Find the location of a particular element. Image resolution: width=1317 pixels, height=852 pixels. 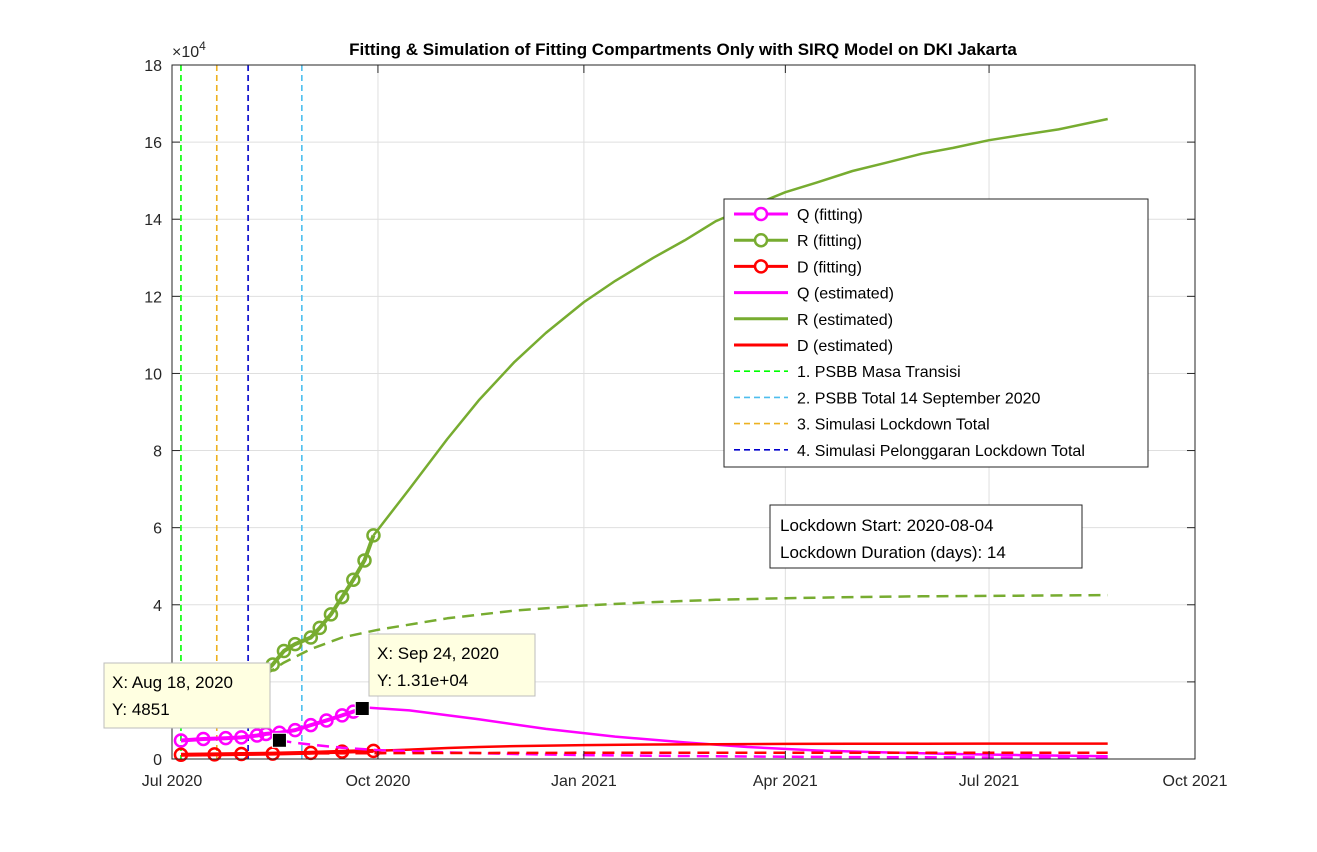

legend-label: 2. PSBB Total 14 September 2020 is located at coordinates (919, 398).